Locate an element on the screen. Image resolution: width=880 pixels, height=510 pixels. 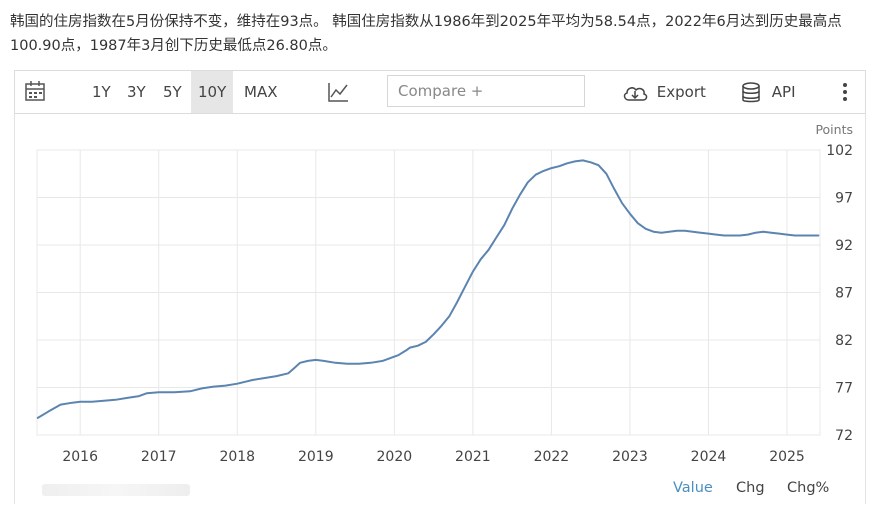
range-10y-button: 10Y is located at coordinates (212, 92).